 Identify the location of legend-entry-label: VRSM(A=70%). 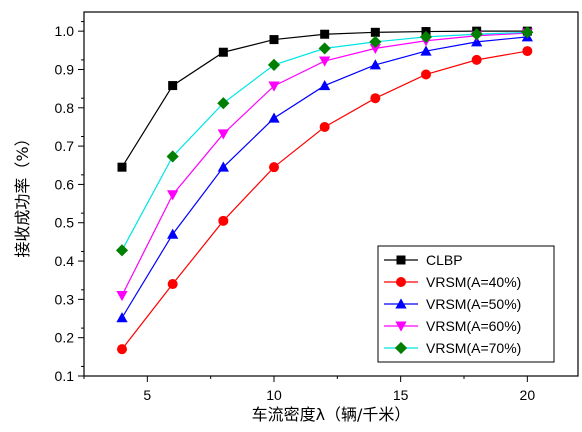
(473, 348).